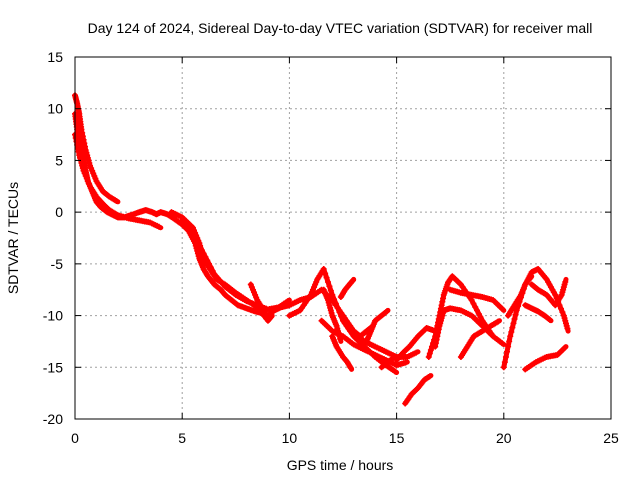 The height and width of the screenshot is (480, 640). I want to click on series-t, so click(545, 358).